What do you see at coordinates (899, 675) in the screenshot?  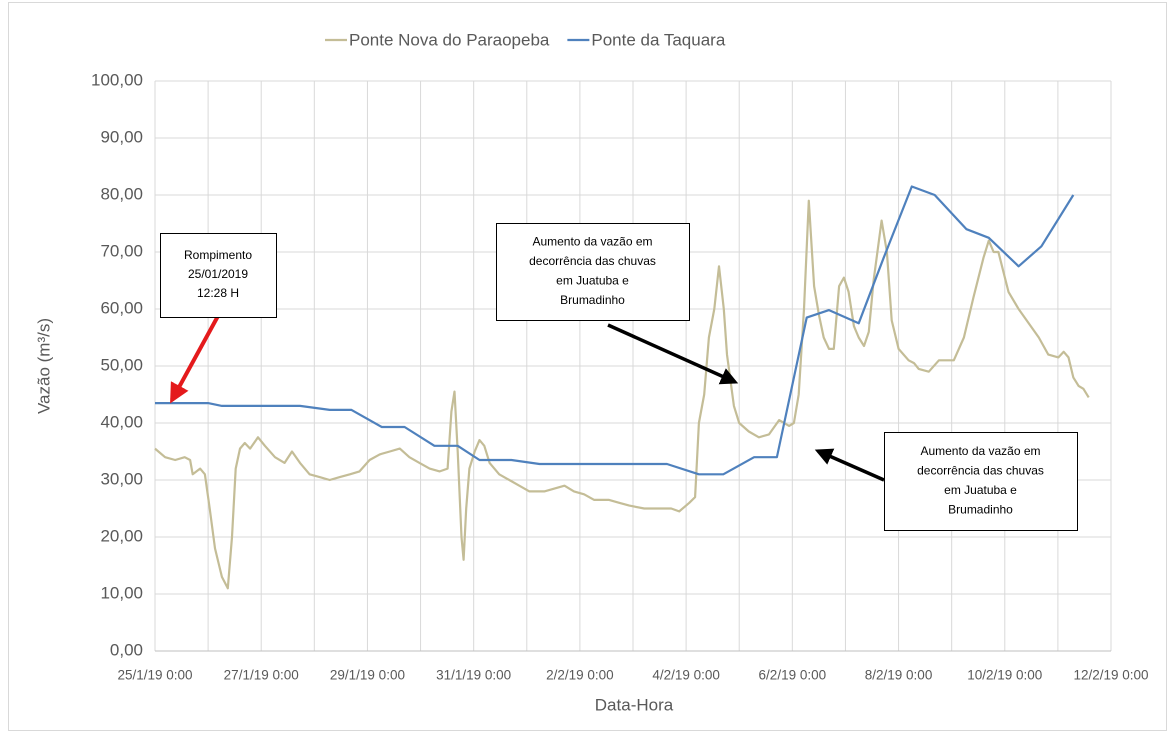 I see `x-tick-label: 8/2/19 0:00` at bounding box center [899, 675].